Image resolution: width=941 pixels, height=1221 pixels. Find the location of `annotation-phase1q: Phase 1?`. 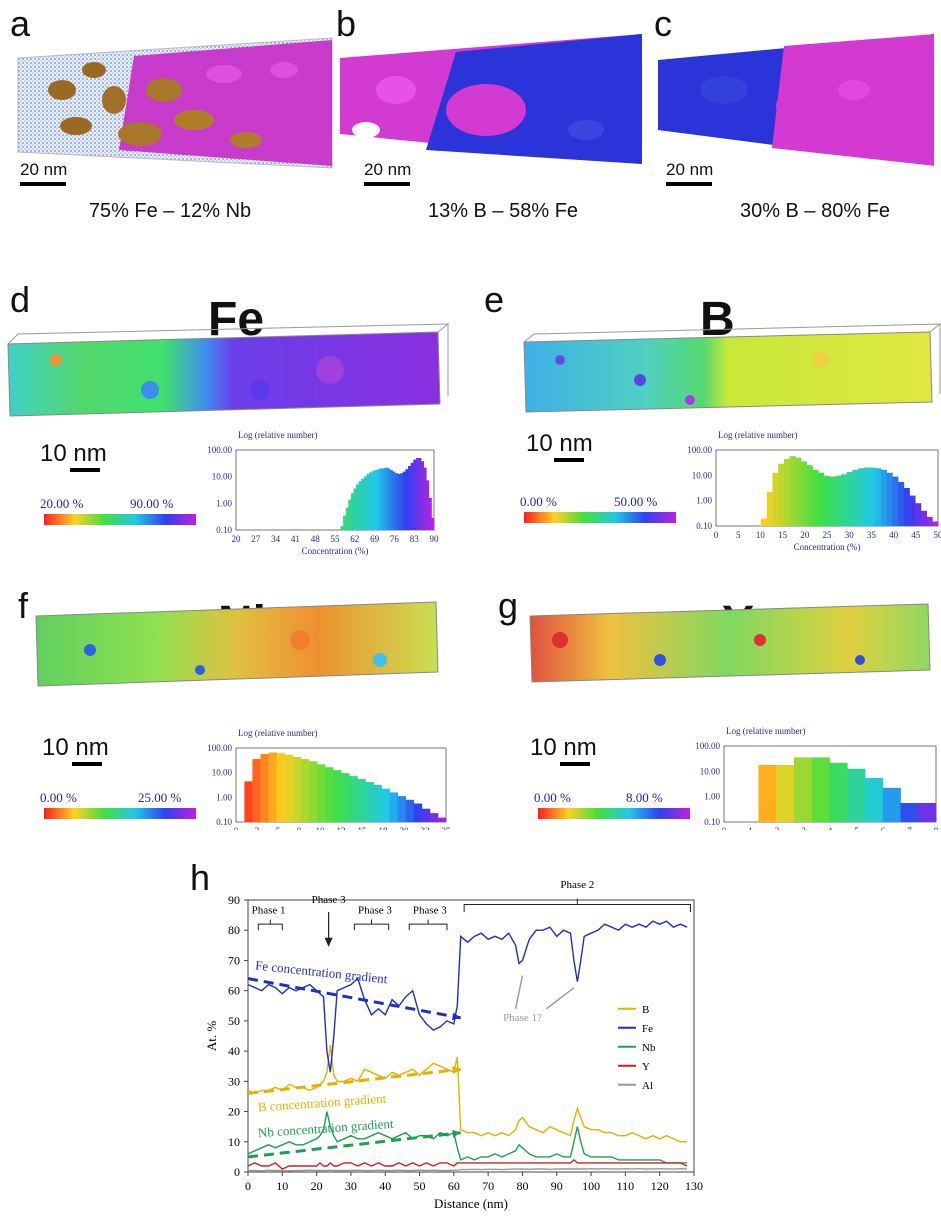

annotation-phase1q: Phase 1? is located at coordinates (522, 1018).